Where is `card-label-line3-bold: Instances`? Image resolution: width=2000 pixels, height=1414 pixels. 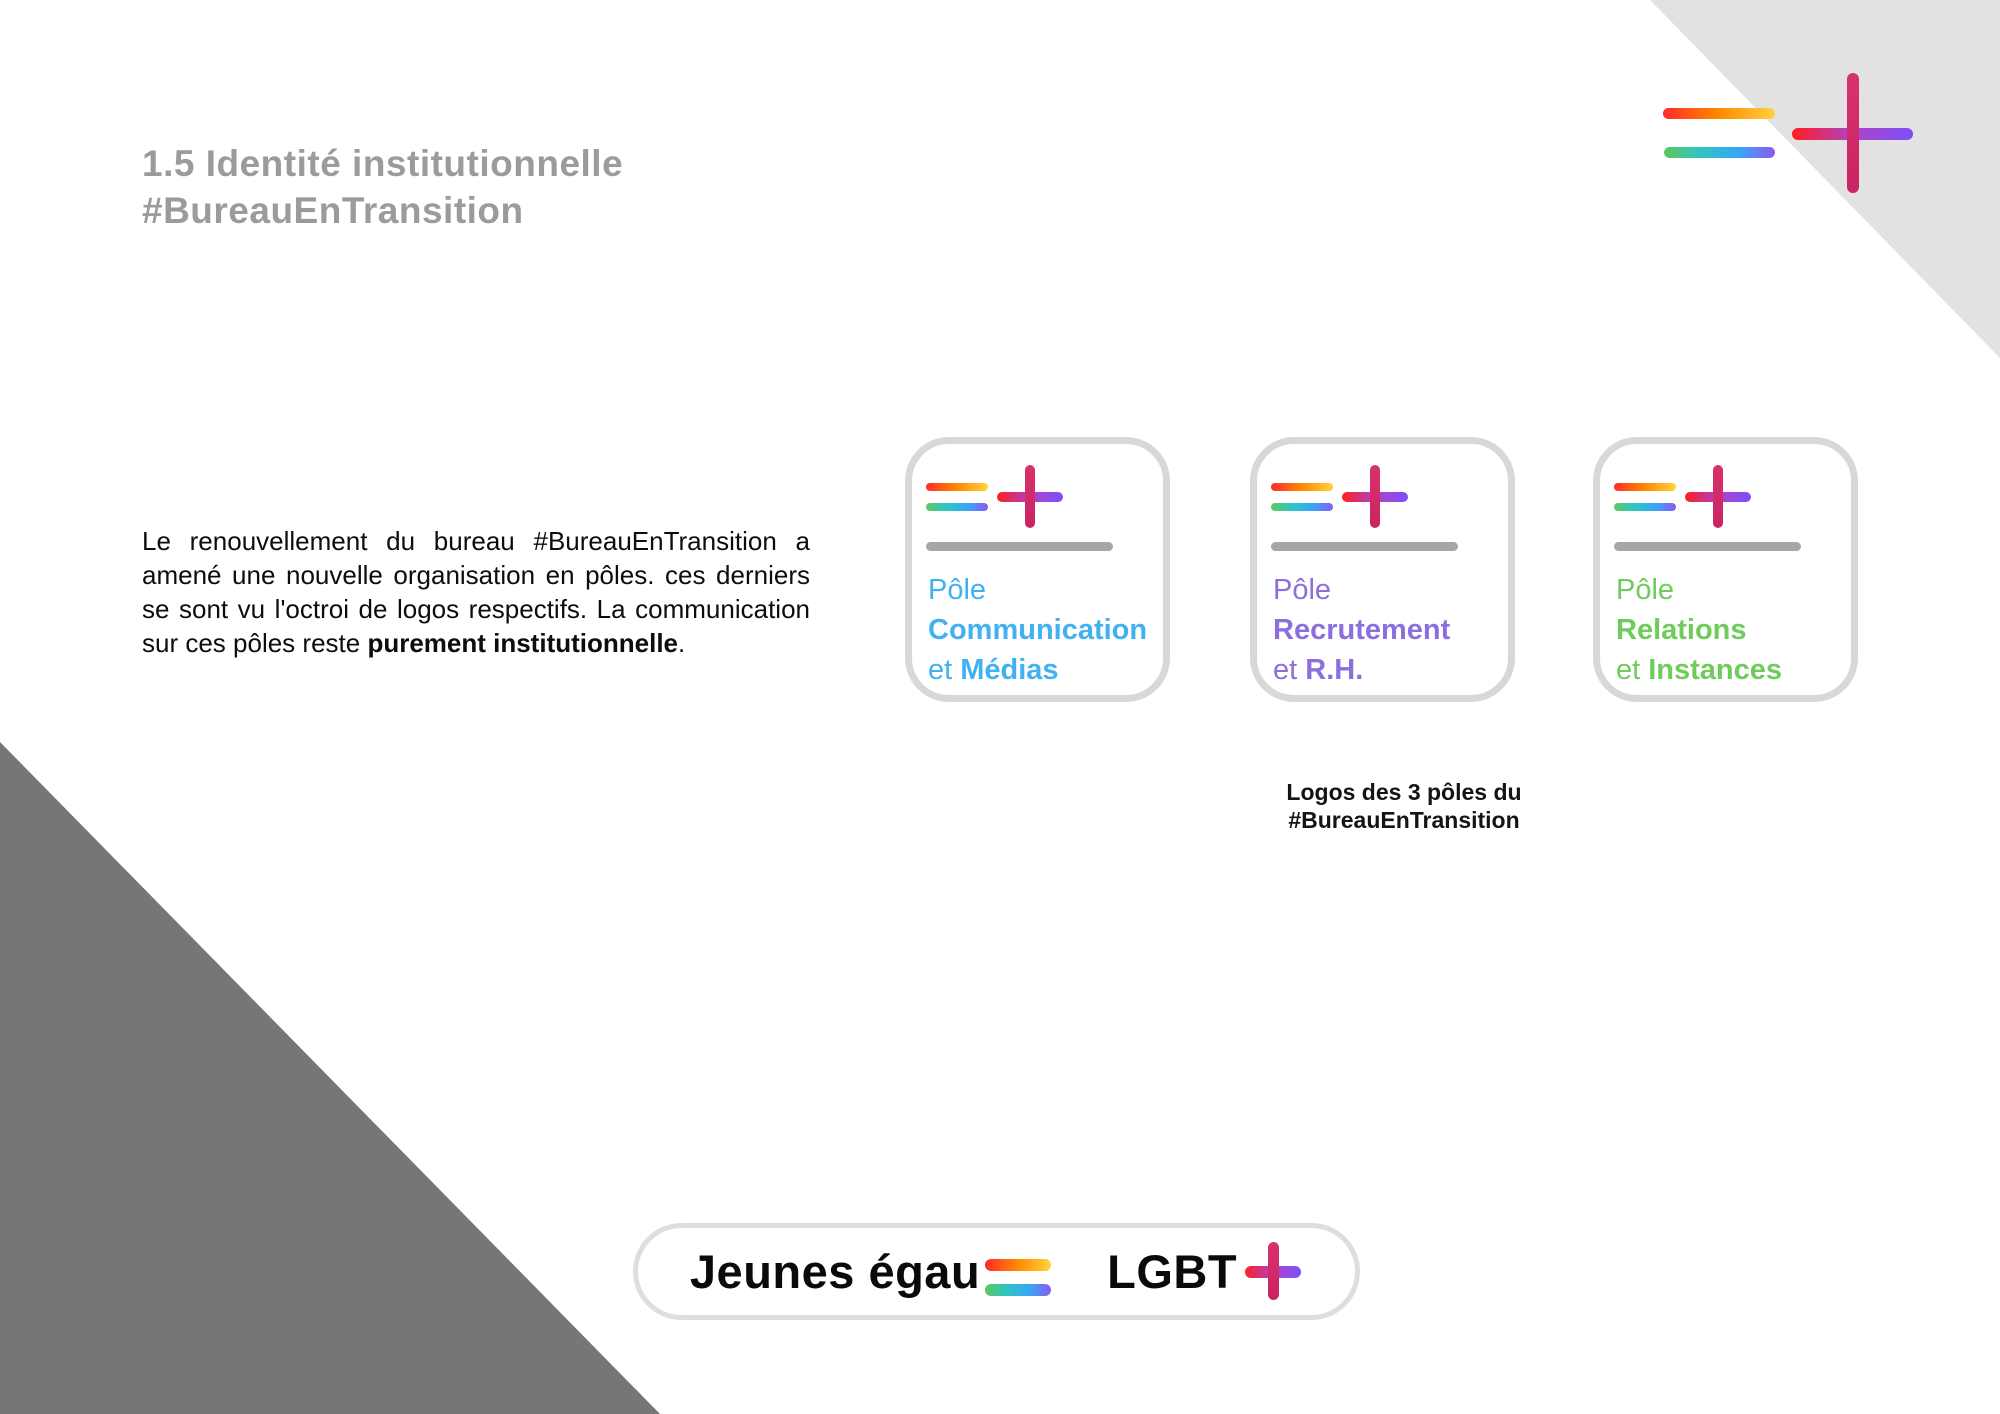 card-label-line3-bold: Instances is located at coordinates (1715, 670).